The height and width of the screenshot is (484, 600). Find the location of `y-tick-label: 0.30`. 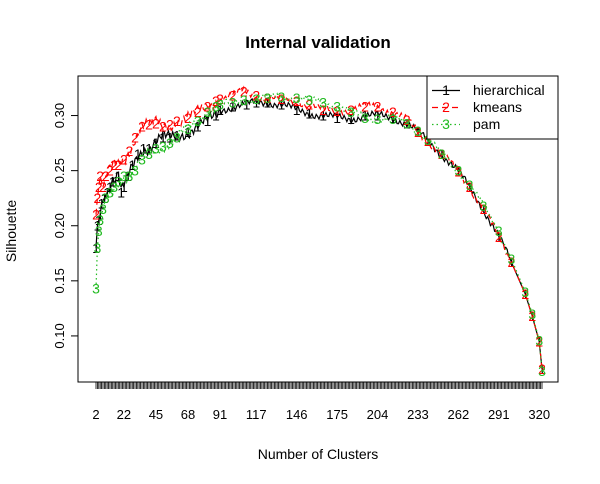

y-tick-label: 0.30 is located at coordinates (59, 115).